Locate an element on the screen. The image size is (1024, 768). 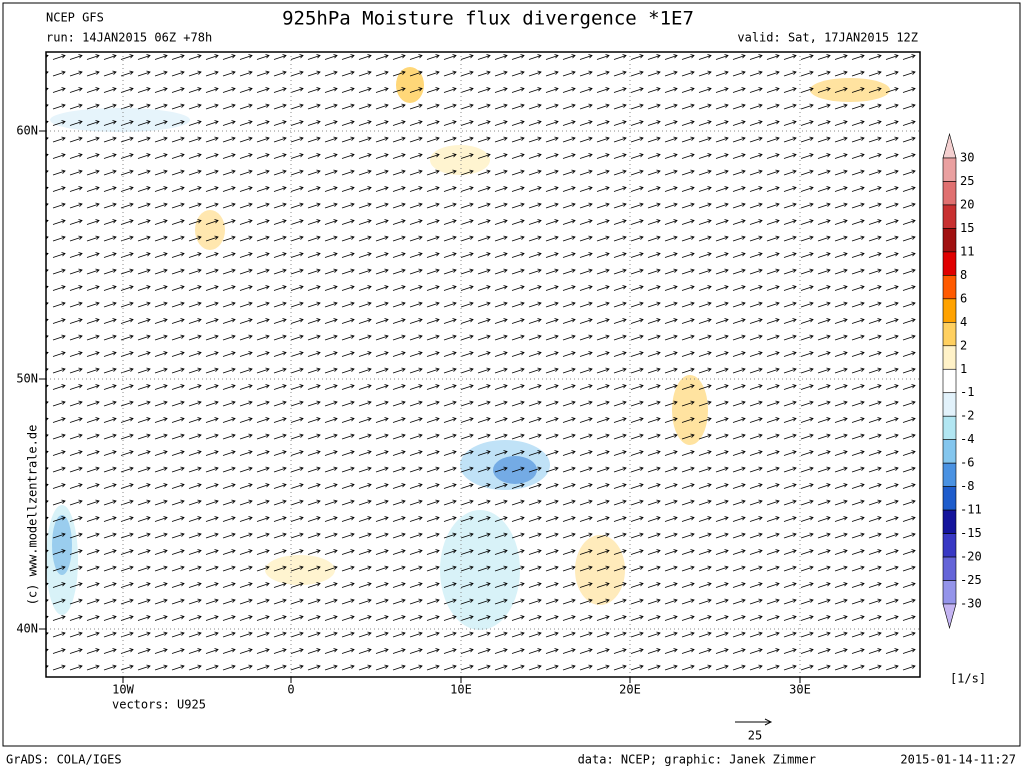
lon-label: 0 is located at coordinates (290, 690).